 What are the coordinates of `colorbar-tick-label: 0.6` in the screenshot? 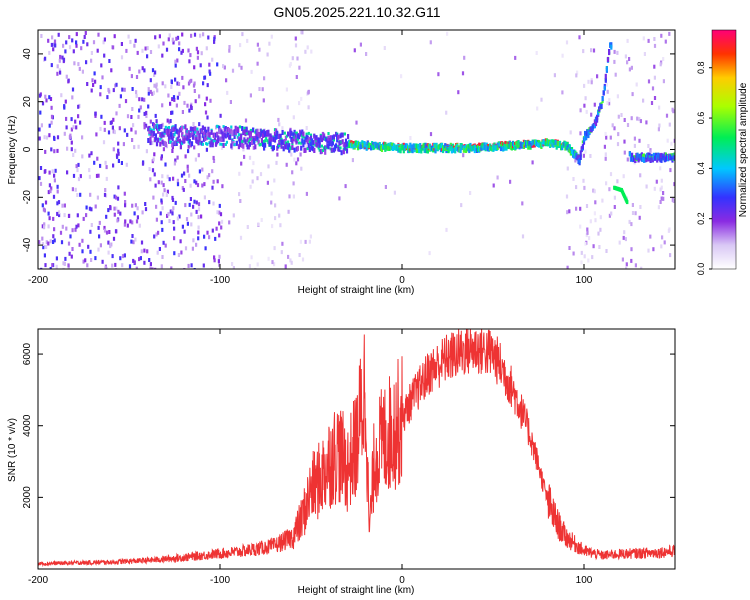 It's located at (701, 118).